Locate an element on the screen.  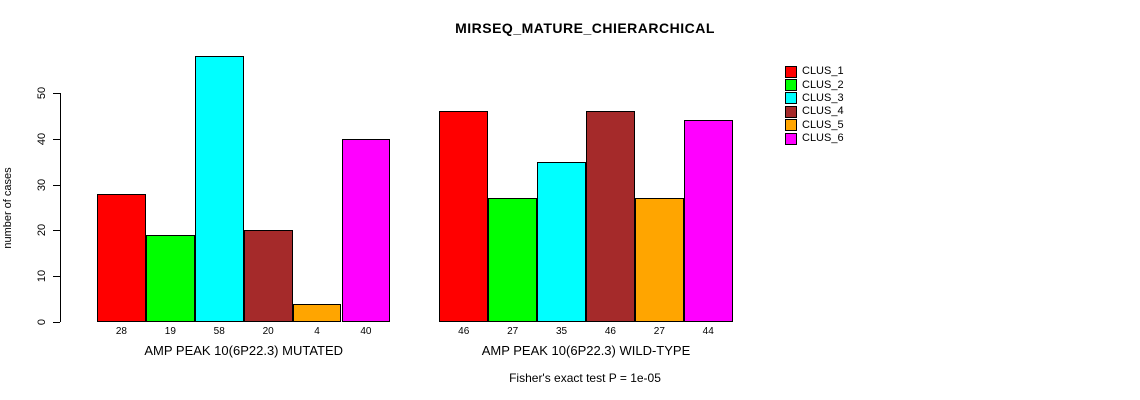
legend: CLUS_1 CLUS_2 CLUS_3 CLUS_4 CLUS_5 CLUS_6 is located at coordinates (814, 105).